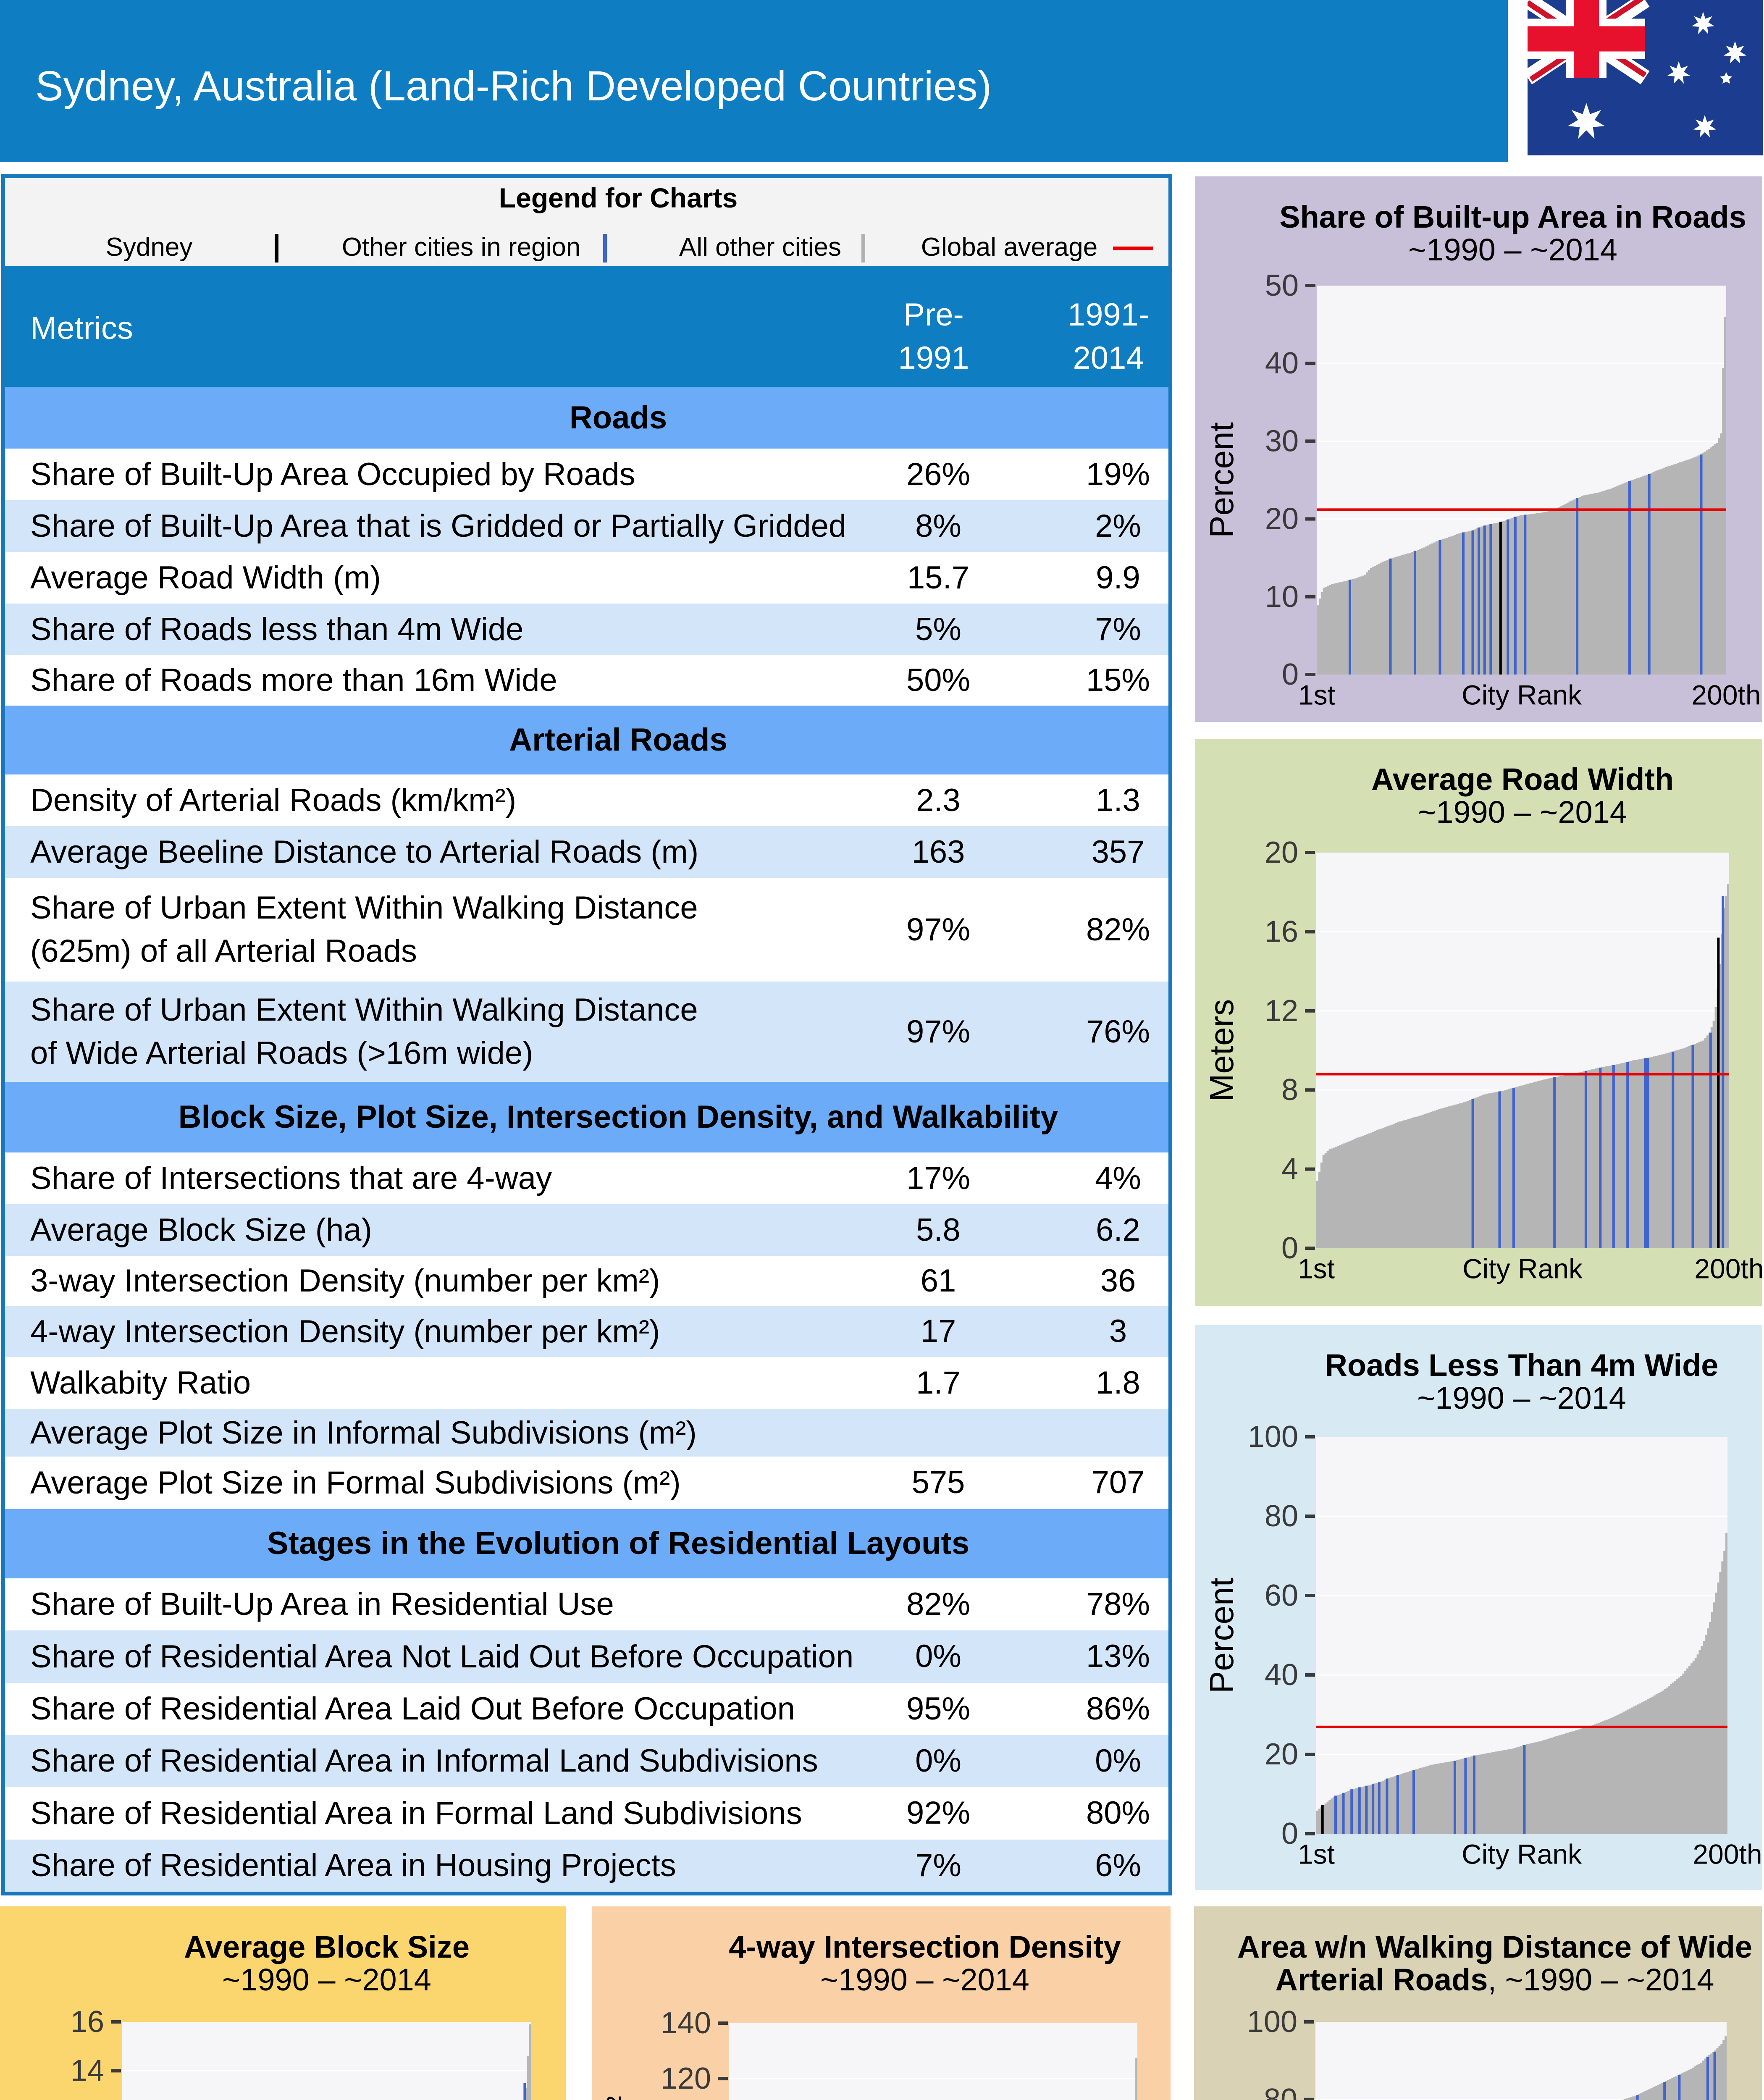  What do you see at coordinates (87, 2070) in the screenshot?
I see `svg-text: 14` at bounding box center [87, 2070].